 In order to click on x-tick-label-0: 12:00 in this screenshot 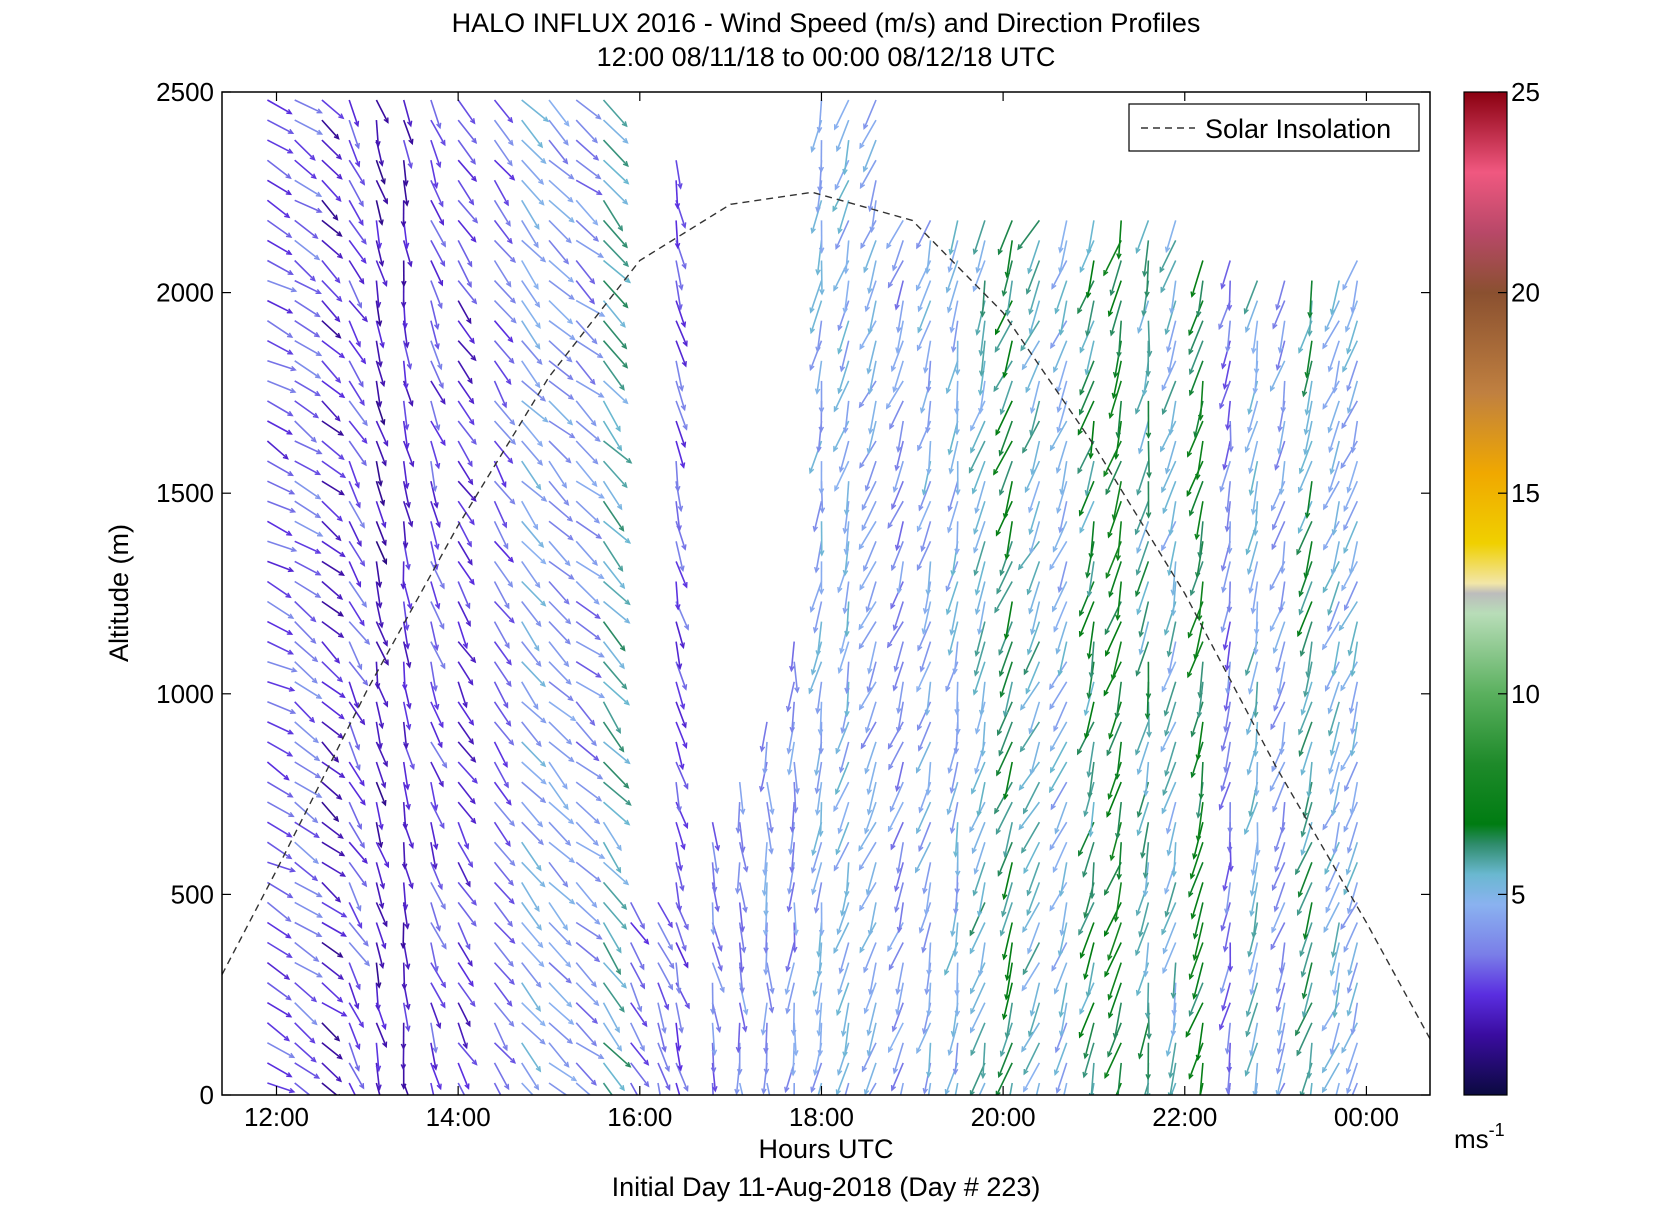, I will do `click(276, 1117)`.